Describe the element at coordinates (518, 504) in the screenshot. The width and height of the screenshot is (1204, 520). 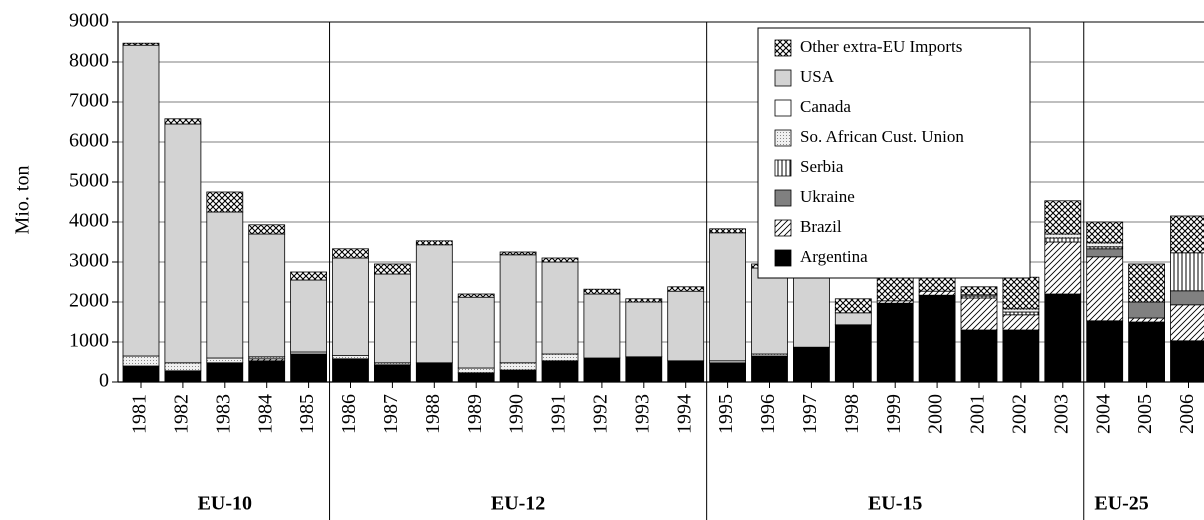
I see `group-label: EU-12` at that location.